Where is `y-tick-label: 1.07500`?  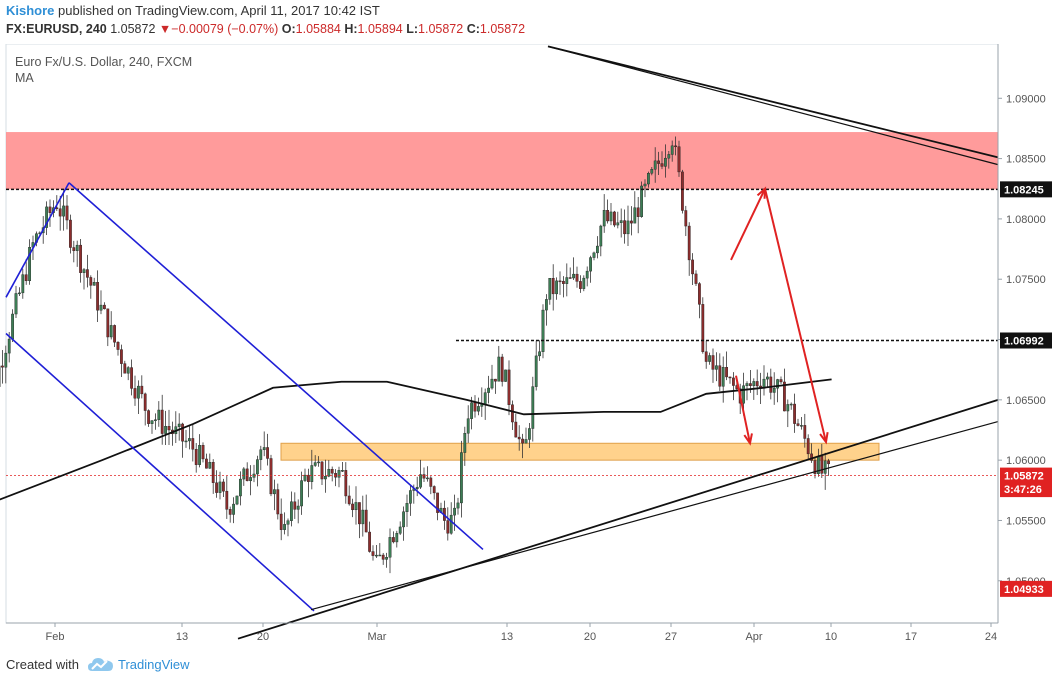
y-tick-label: 1.07500 is located at coordinates (1026, 280).